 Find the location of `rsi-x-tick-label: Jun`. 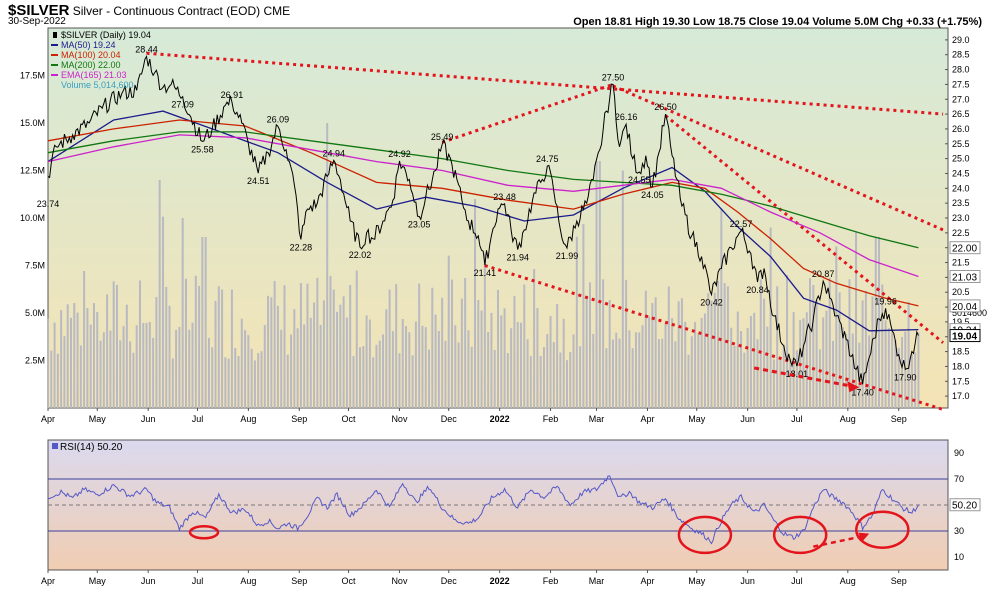

rsi-x-tick-label: Jun is located at coordinates (747, 581).